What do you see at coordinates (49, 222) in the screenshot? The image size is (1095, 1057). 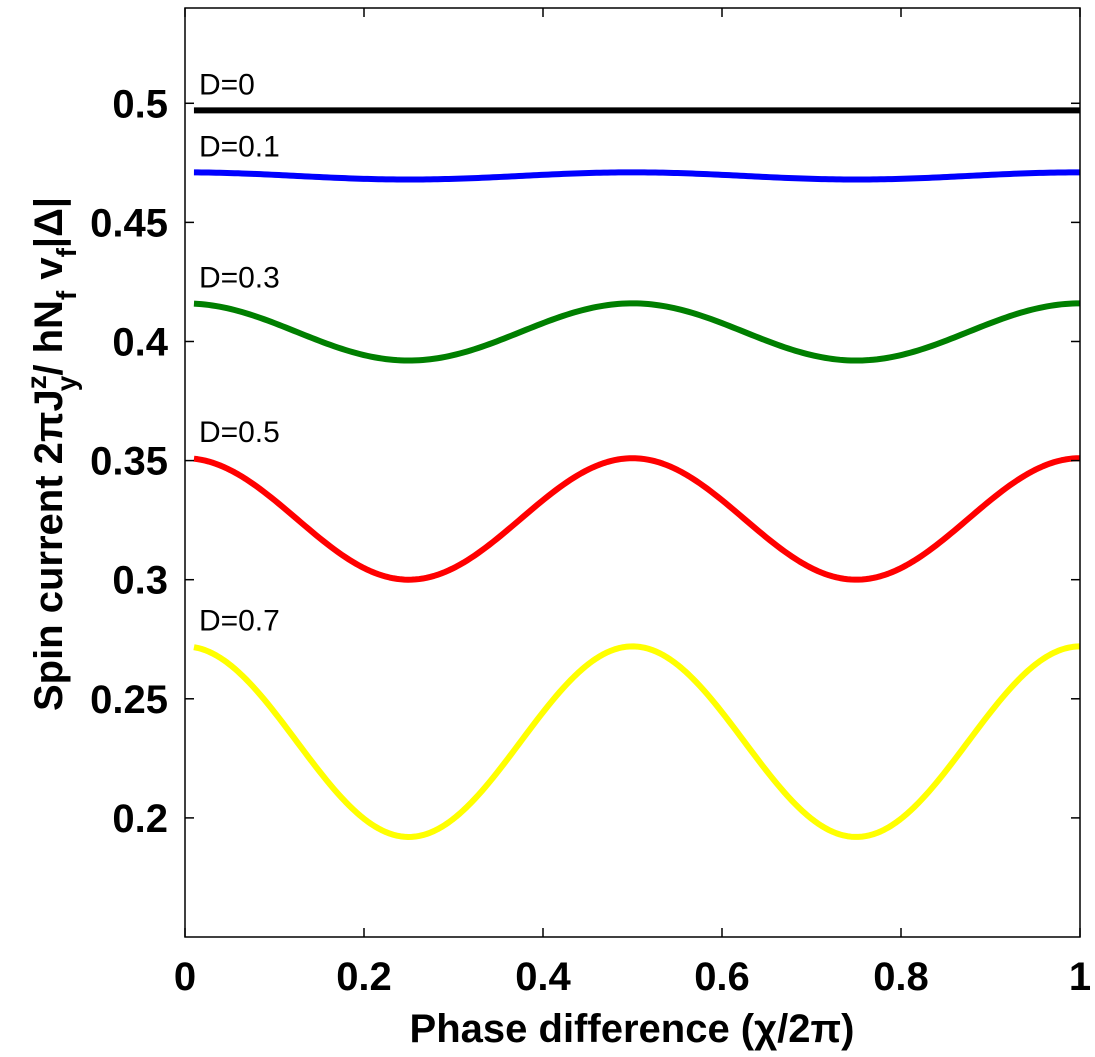 I see `ylabel-suffix: |Δ|` at bounding box center [49, 222].